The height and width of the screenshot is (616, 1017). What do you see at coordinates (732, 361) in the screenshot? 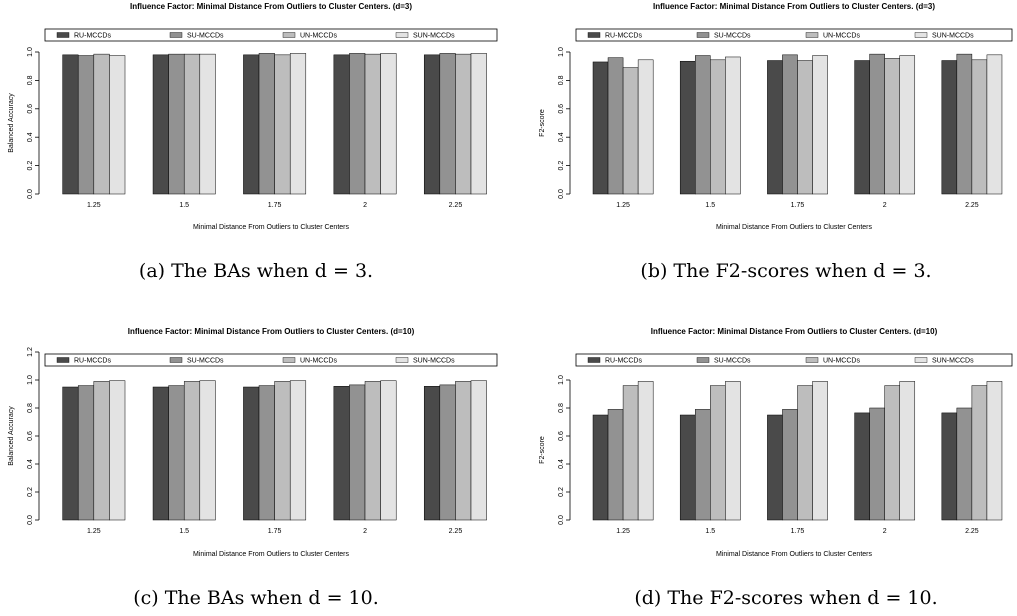
I see `legend-label: SU-MCCDs` at bounding box center [732, 361].